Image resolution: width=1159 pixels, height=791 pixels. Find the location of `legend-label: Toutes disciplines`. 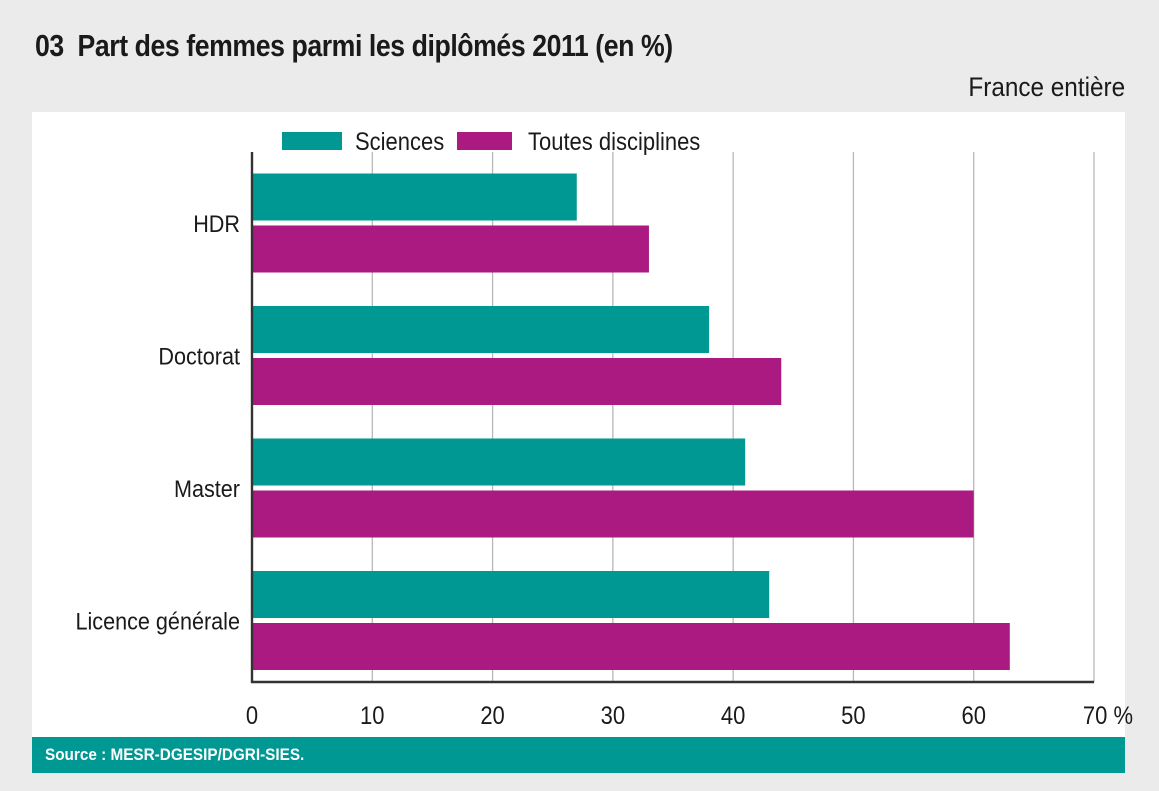

legend-label: Toutes disciplines is located at coordinates (614, 142).